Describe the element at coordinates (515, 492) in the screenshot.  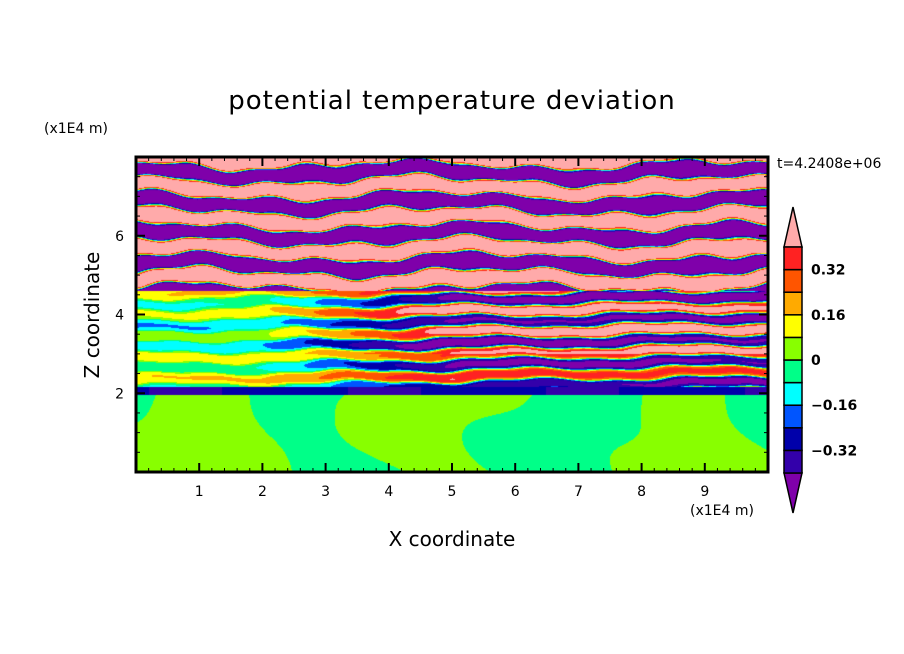
I see `x-tick-label: 6` at that location.